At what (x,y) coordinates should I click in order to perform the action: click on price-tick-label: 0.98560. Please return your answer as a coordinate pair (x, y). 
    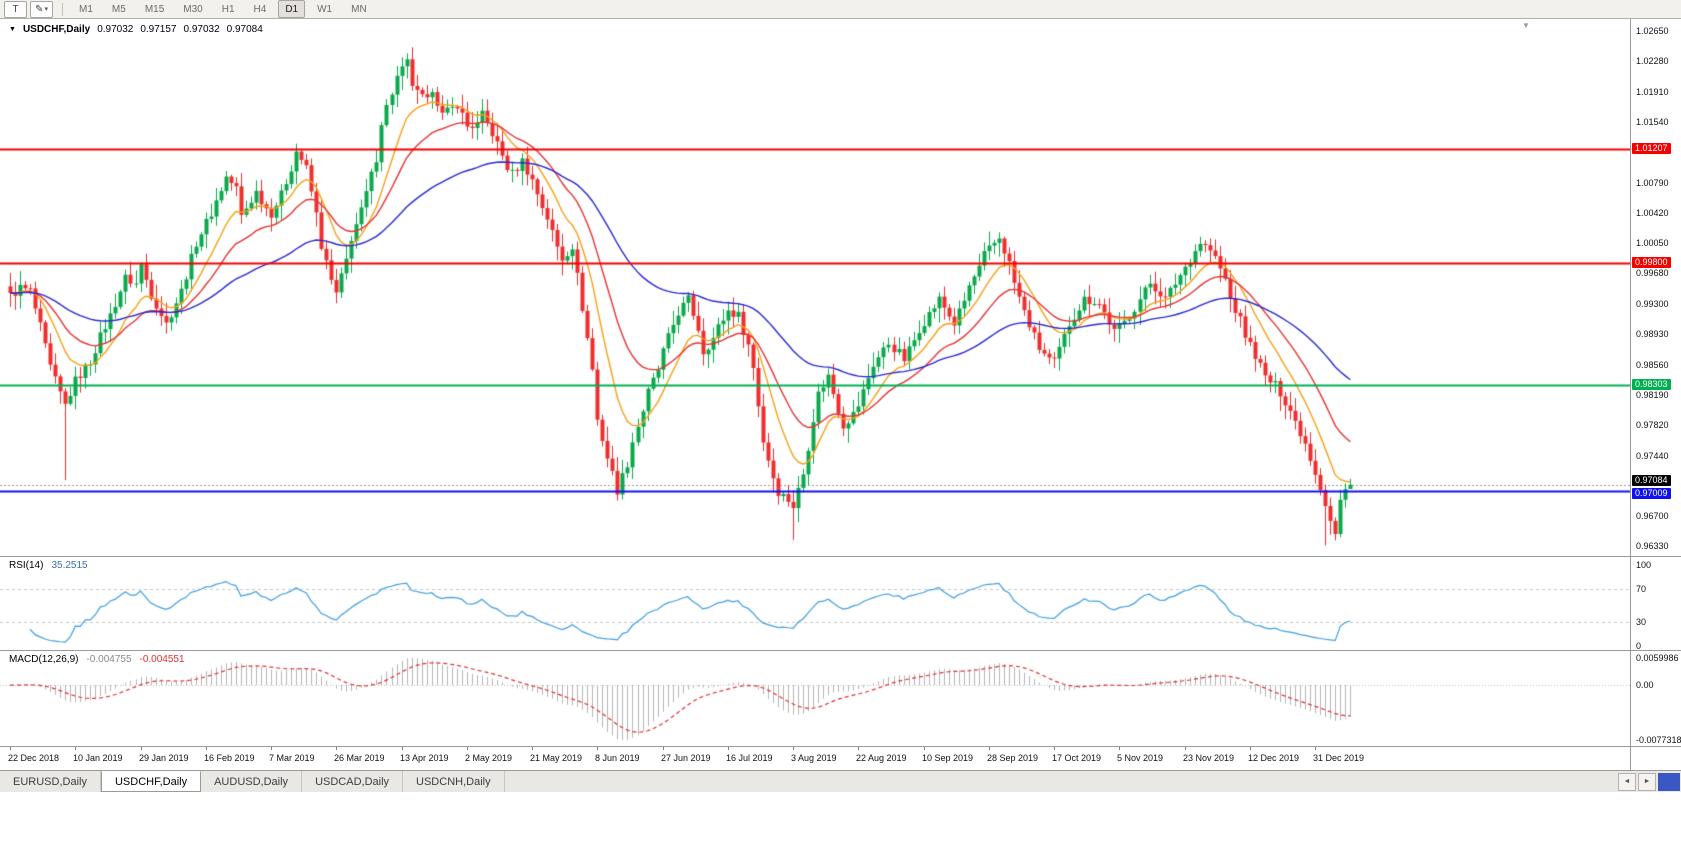
    Looking at the image, I should click on (1652, 364).